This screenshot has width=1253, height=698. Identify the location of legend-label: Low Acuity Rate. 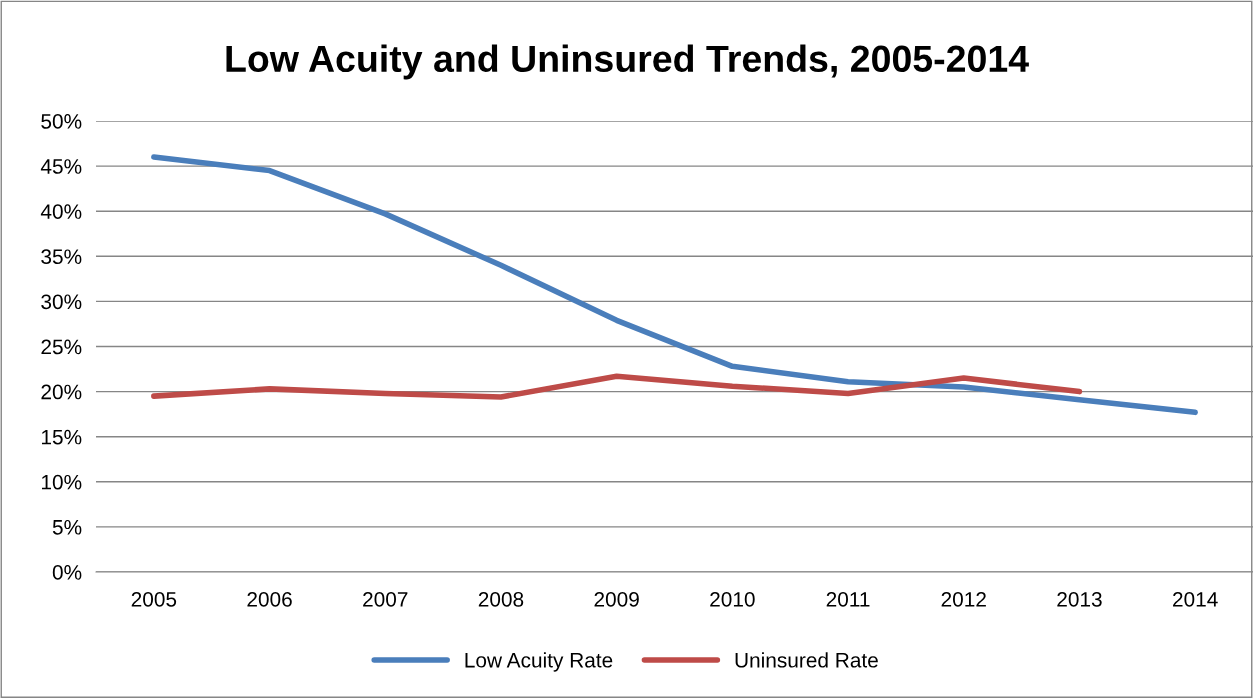
(539, 662).